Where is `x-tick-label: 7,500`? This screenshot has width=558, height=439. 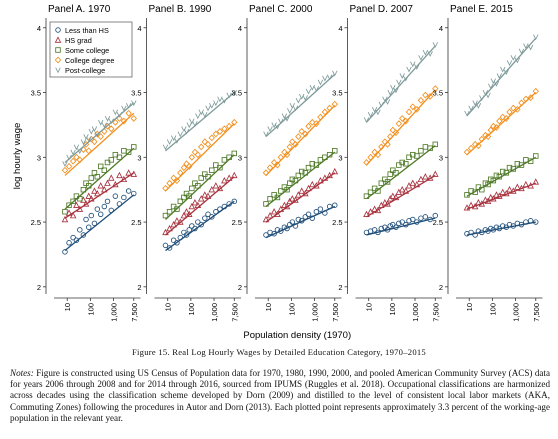
x-tick-label: 7,500 is located at coordinates (335, 312).